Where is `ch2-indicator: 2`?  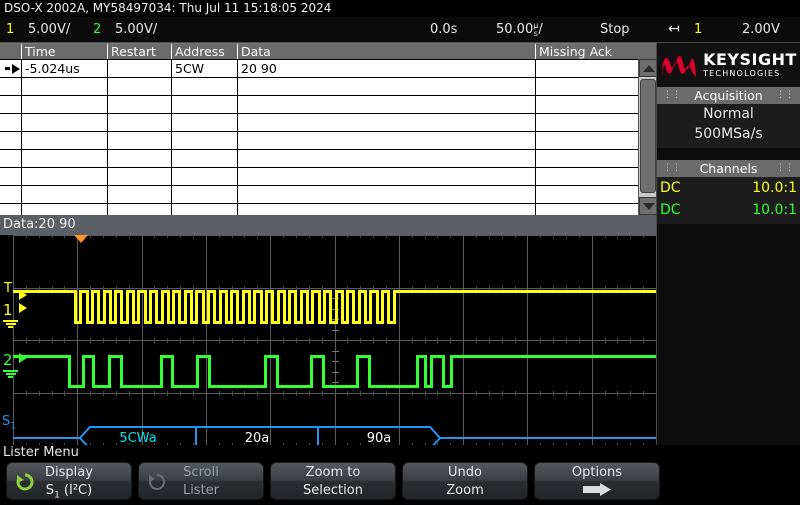
ch2-indicator: 2 is located at coordinates (97, 29).